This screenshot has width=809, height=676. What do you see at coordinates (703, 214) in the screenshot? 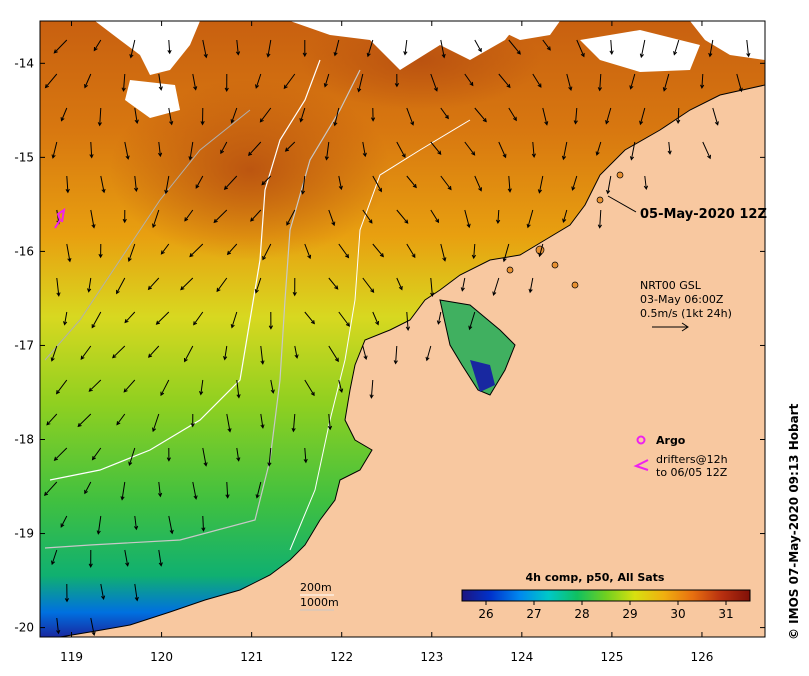
I see `date-label: 05-May-2020 12Z` at bounding box center [703, 214].